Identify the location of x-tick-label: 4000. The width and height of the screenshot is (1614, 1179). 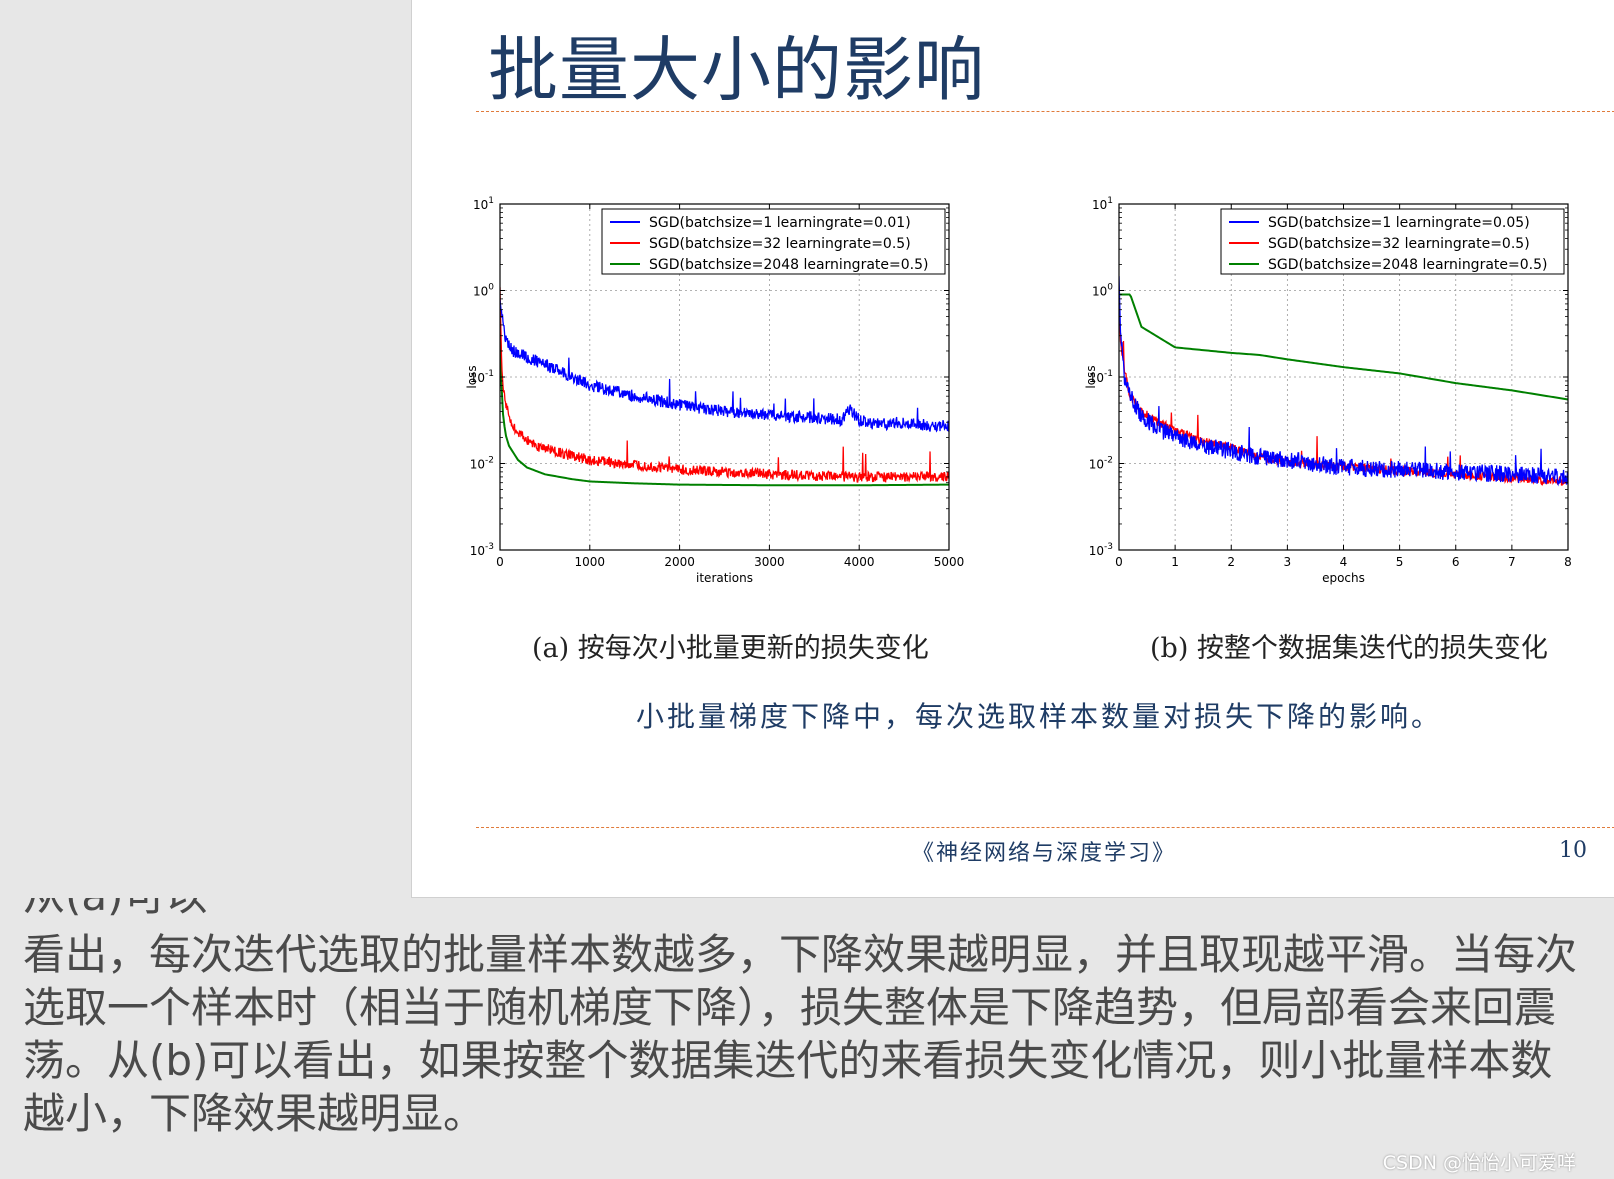
(859, 562).